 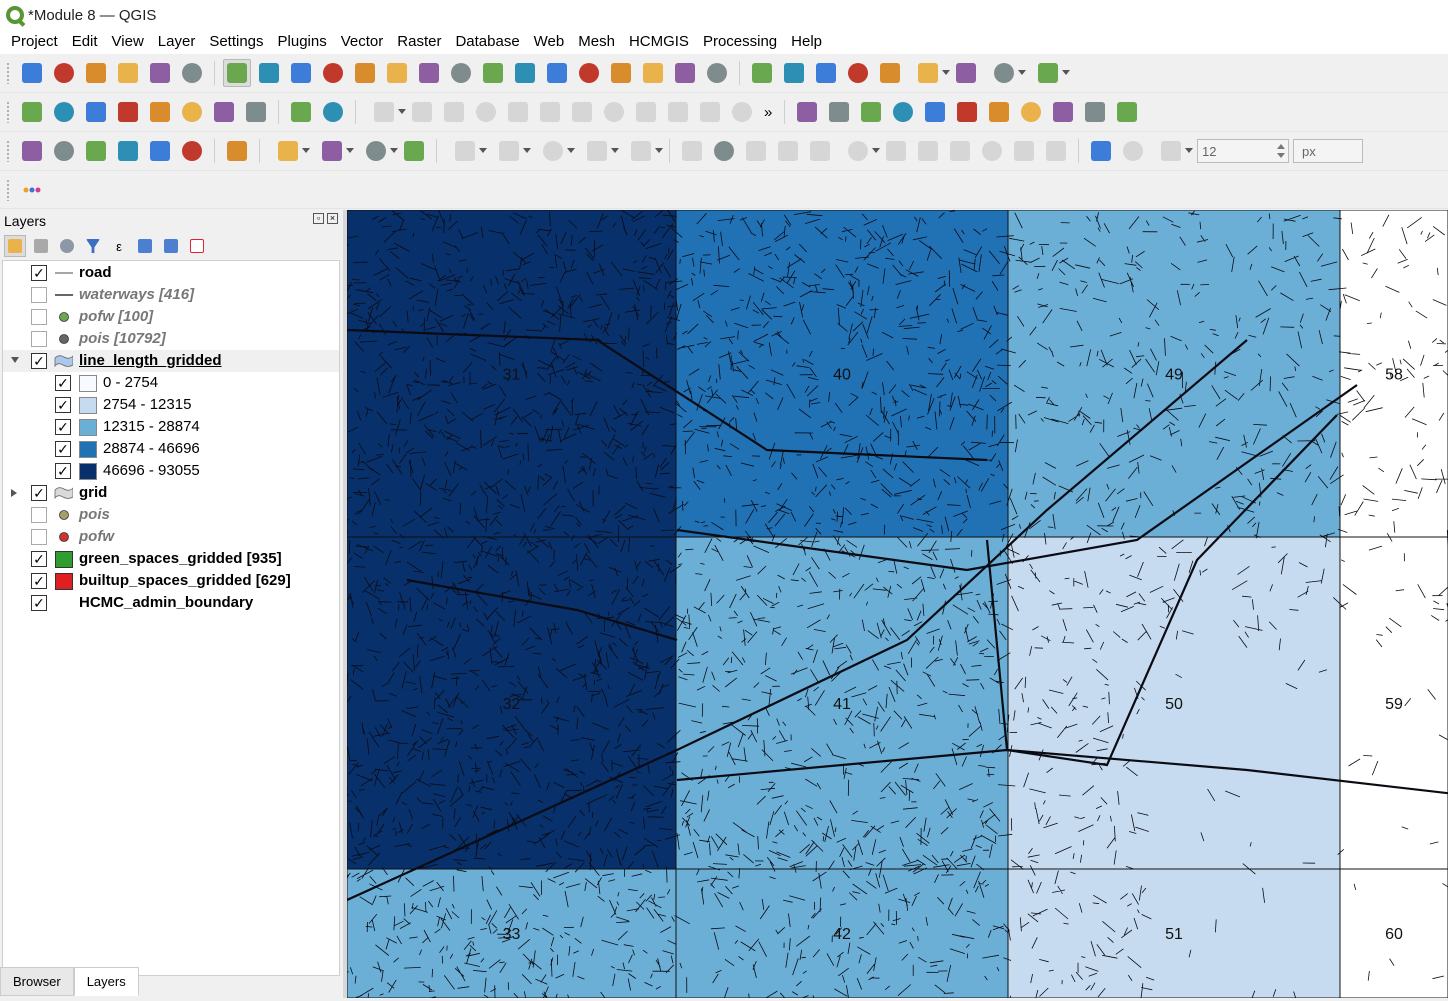 What do you see at coordinates (96, 112) in the screenshot?
I see `label-pin-icon` at bounding box center [96, 112].